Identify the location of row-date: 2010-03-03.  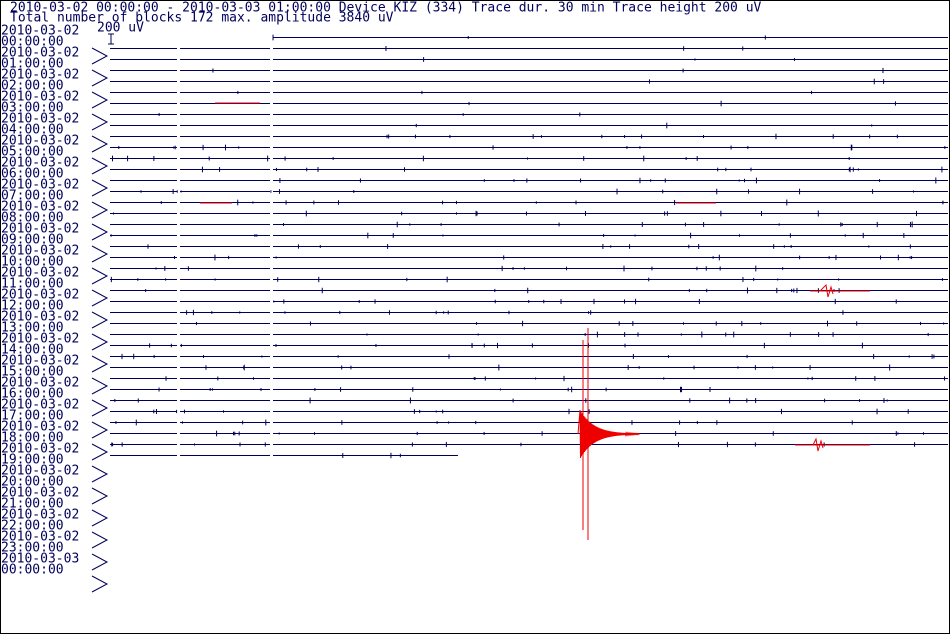
(40, 559).